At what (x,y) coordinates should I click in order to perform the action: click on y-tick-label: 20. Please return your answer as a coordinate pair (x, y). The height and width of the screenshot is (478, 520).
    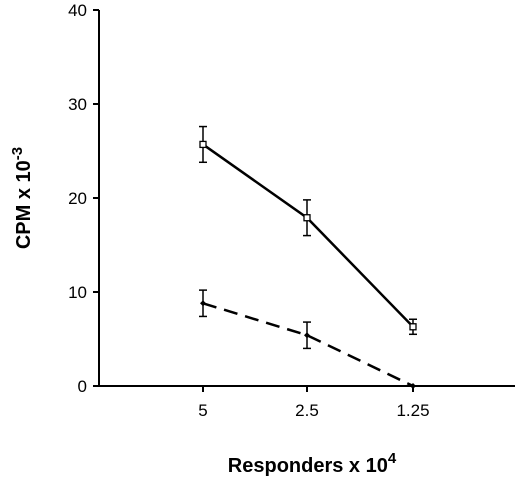
    Looking at the image, I should click on (77, 198).